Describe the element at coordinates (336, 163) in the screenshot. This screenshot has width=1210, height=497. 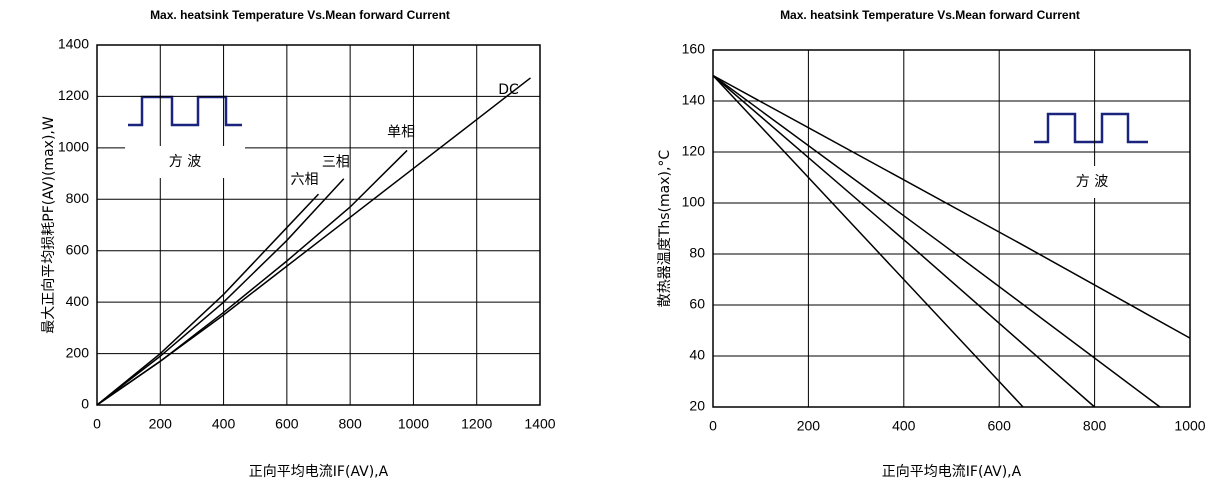
I see `series-label: 三相` at that location.